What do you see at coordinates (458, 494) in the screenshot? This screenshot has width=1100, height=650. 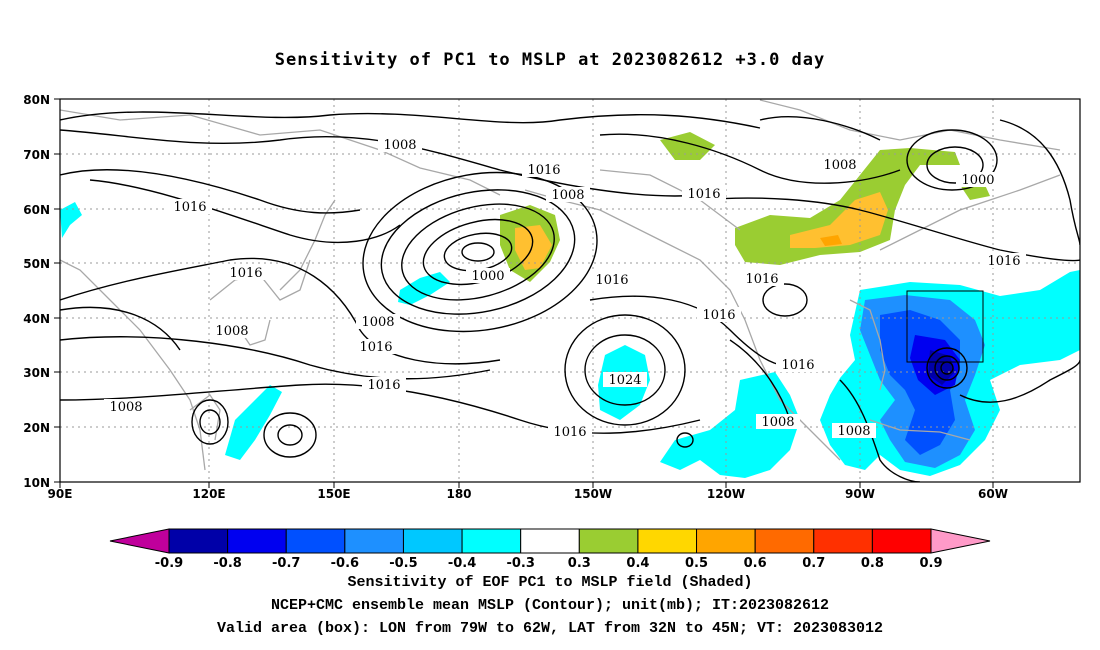 I see `lon-label: 180` at bounding box center [458, 494].